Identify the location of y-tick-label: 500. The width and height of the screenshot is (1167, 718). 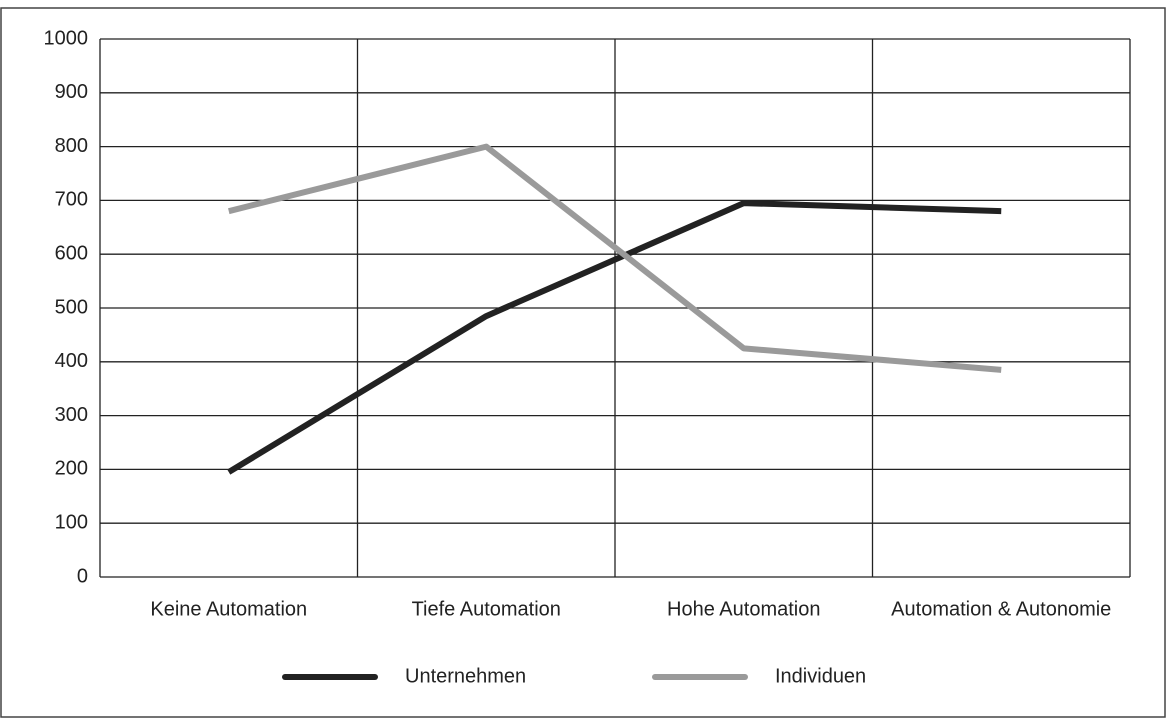
(71, 307).